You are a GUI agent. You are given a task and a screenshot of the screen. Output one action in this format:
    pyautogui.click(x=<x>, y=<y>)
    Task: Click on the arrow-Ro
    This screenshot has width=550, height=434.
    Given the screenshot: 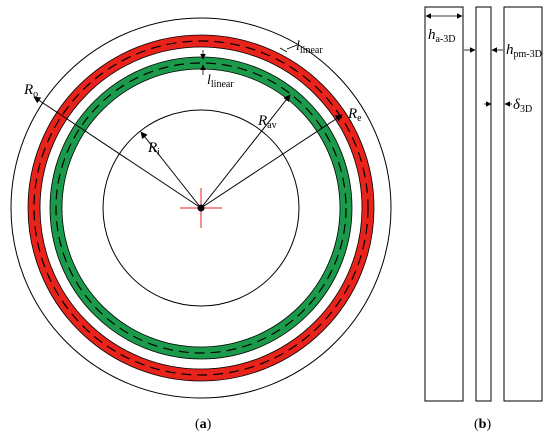 What is the action you would take?
    pyautogui.click(x=117, y=152)
    